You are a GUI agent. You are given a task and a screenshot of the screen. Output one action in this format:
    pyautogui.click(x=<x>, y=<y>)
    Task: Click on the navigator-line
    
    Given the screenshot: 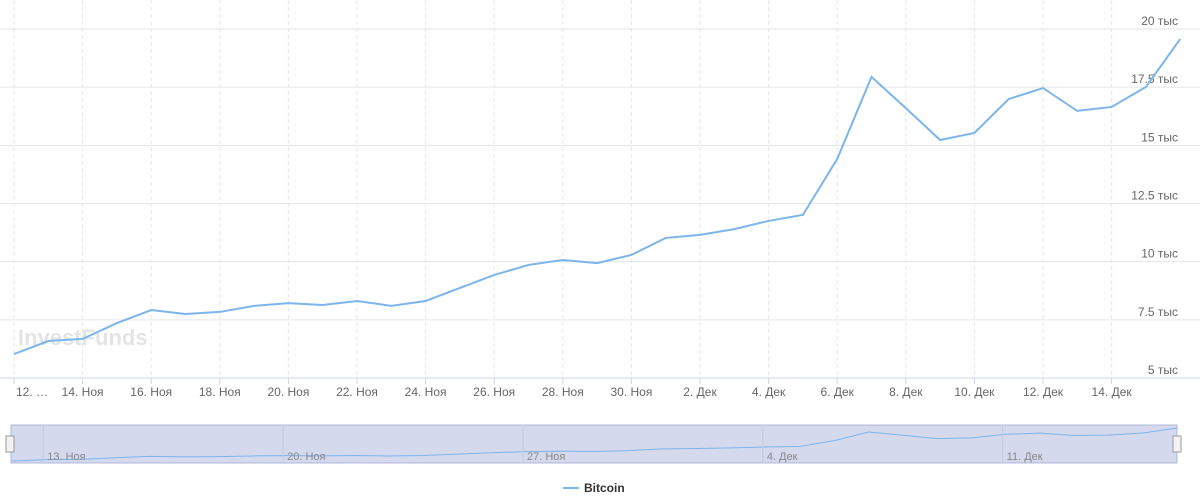 What is the action you would take?
    pyautogui.click(x=594, y=444)
    